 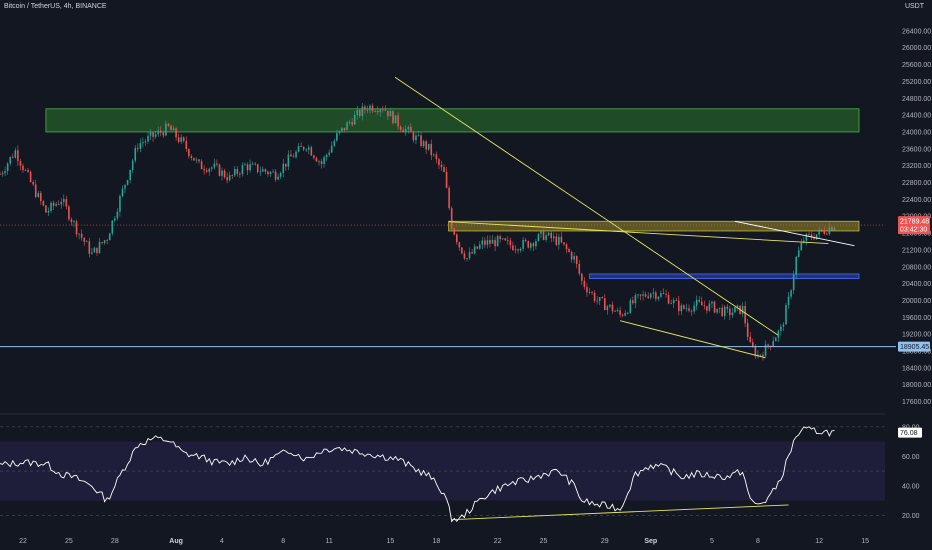 I want to click on mid-zone, so click(x=724, y=276).